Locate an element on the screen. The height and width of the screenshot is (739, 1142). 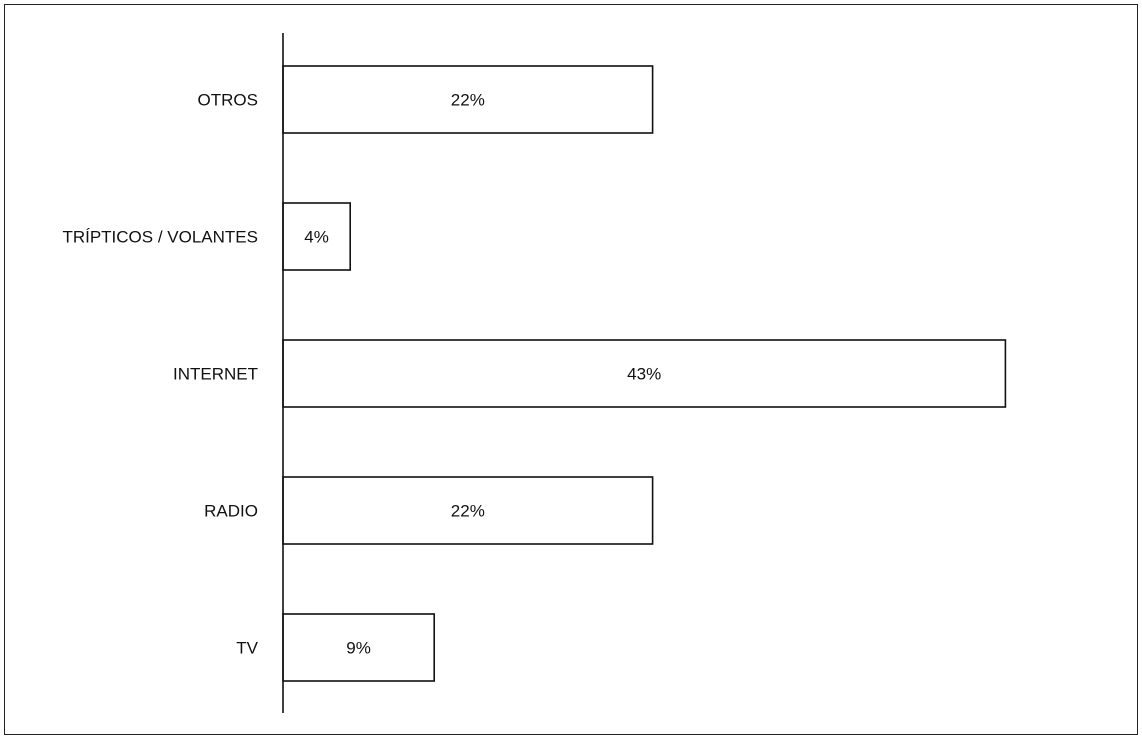
value-label-internet: 43% is located at coordinates (644, 374).